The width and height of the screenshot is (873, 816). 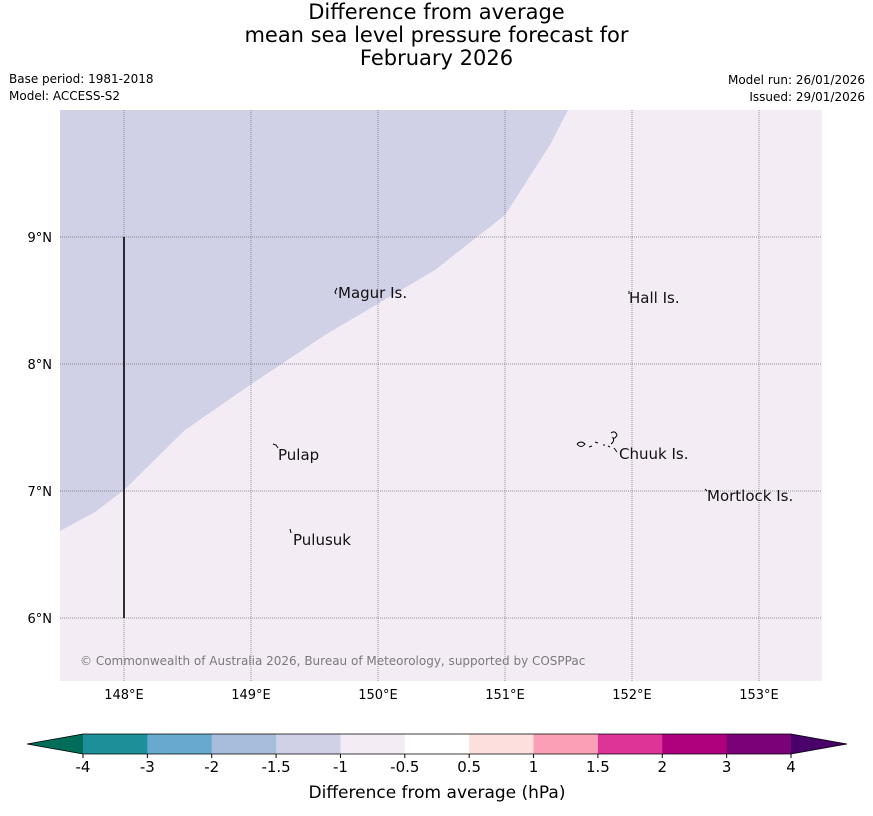 I want to click on colorbar-tick-label: 4, so click(x=791, y=767).